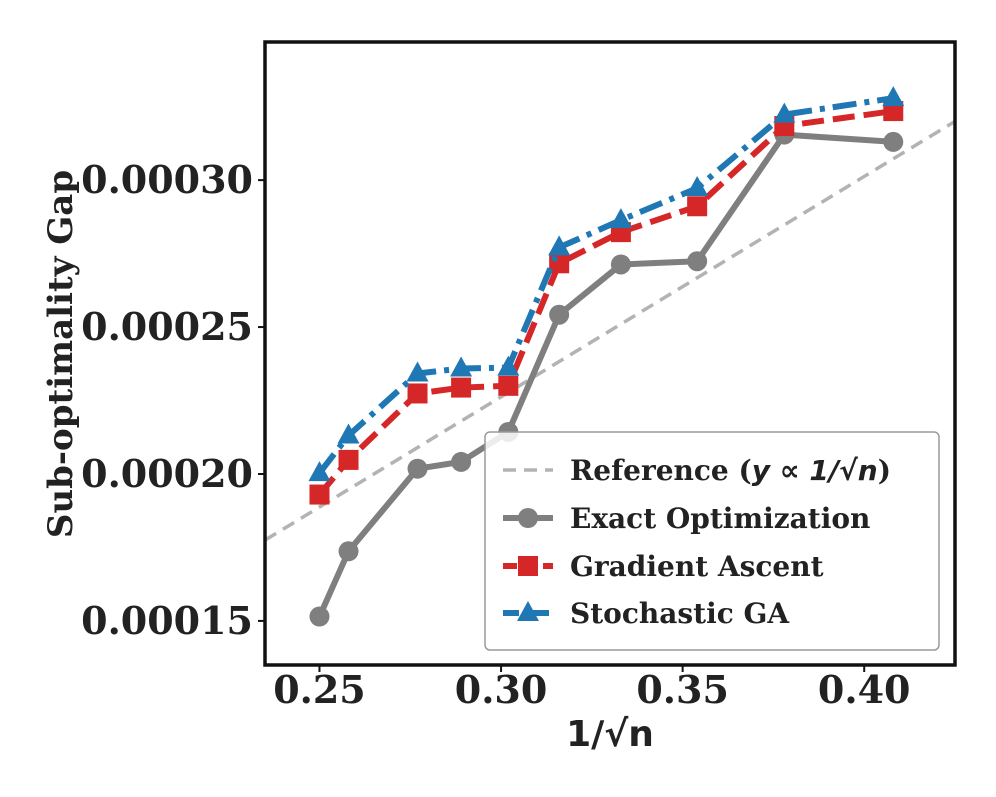 The width and height of the screenshot is (996, 797). What do you see at coordinates (815, 470) in the screenshot?
I see `legend-label-math: y ∝ 1/√n` at bounding box center [815, 470].